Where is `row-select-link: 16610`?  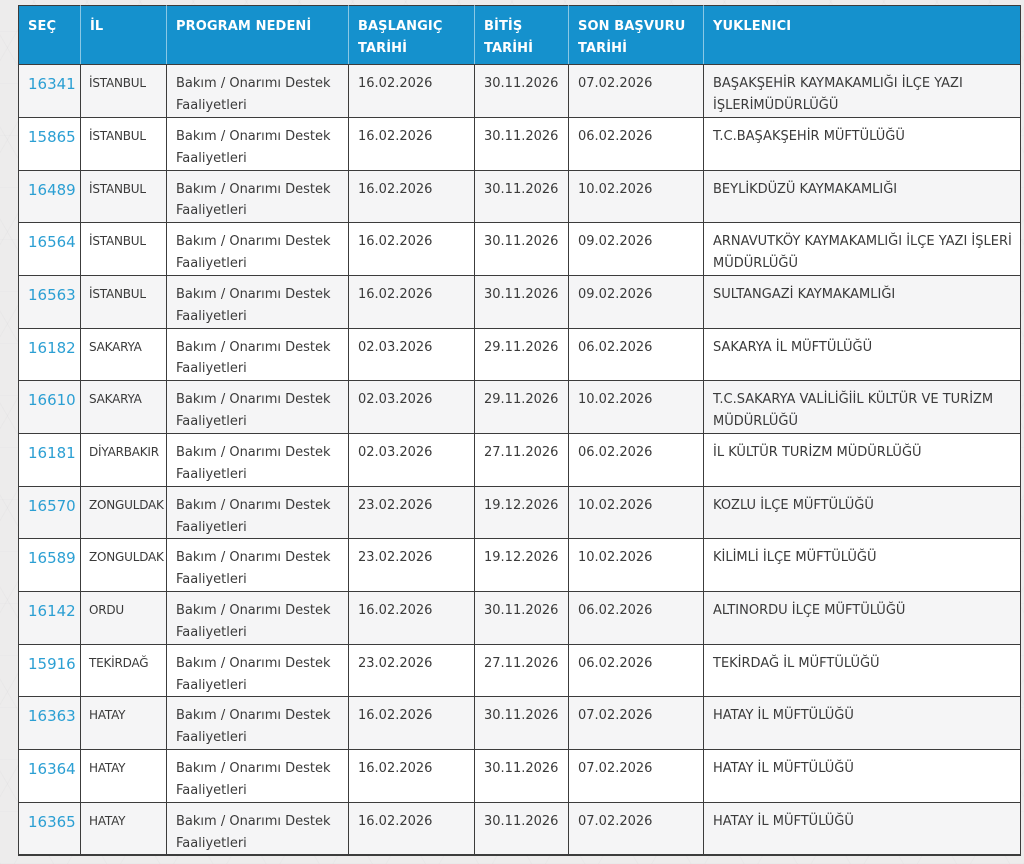 row-select-link: 16610 is located at coordinates (52, 400).